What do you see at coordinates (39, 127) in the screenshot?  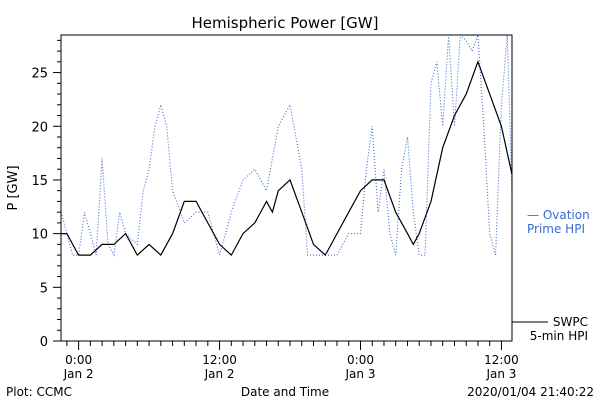 I see `y-tick-label: 20` at bounding box center [39, 127].